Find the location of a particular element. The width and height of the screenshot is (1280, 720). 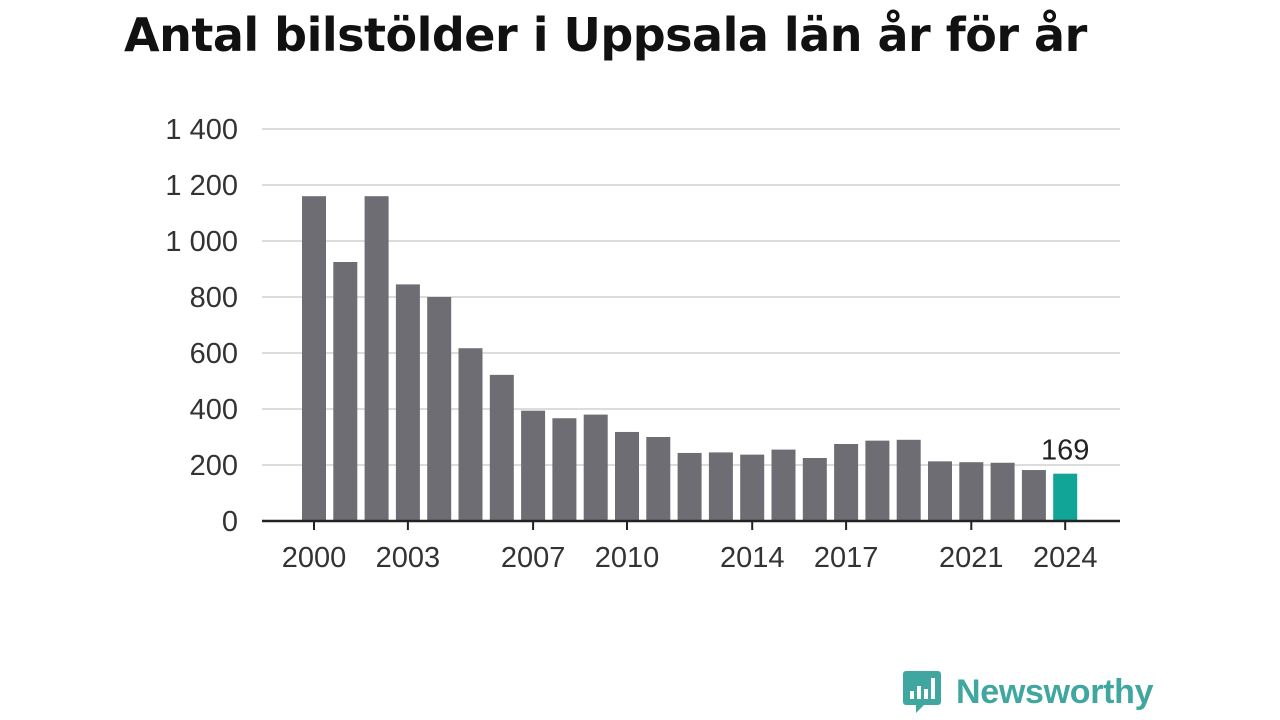

y-tick-label: 200 is located at coordinates (214, 466).